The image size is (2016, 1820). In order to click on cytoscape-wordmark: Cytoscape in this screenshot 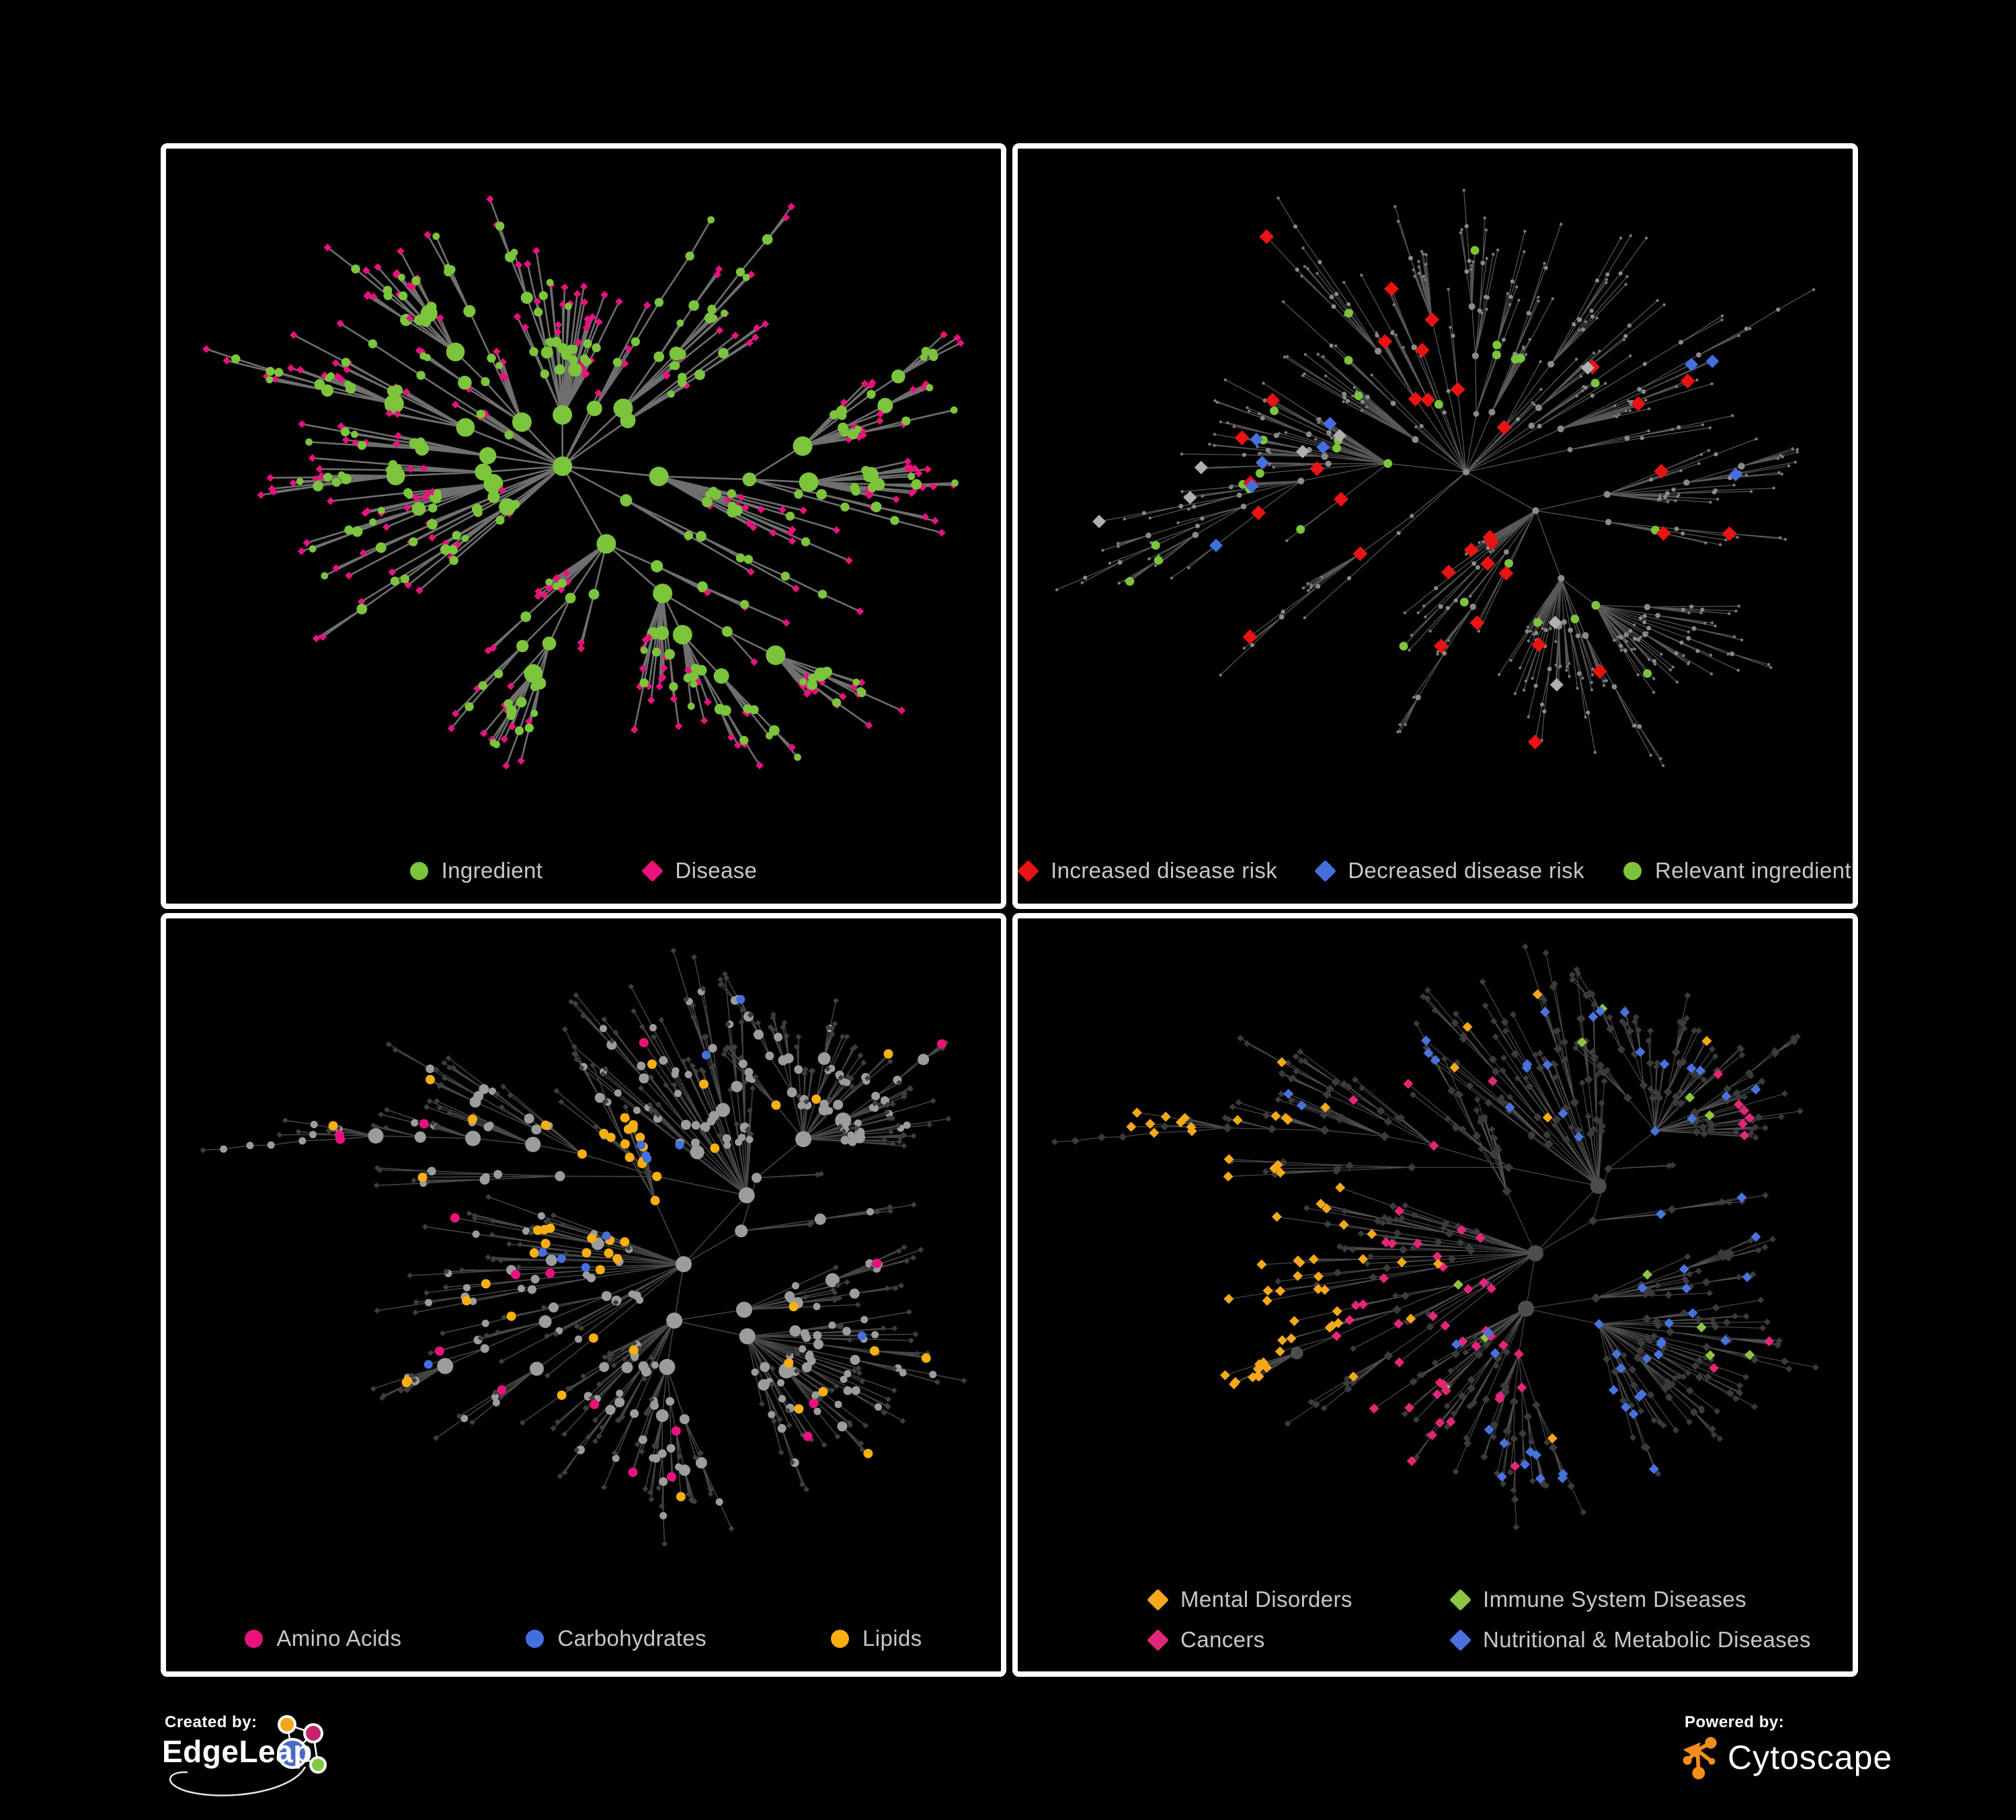, I will do `click(1810, 1757)`.